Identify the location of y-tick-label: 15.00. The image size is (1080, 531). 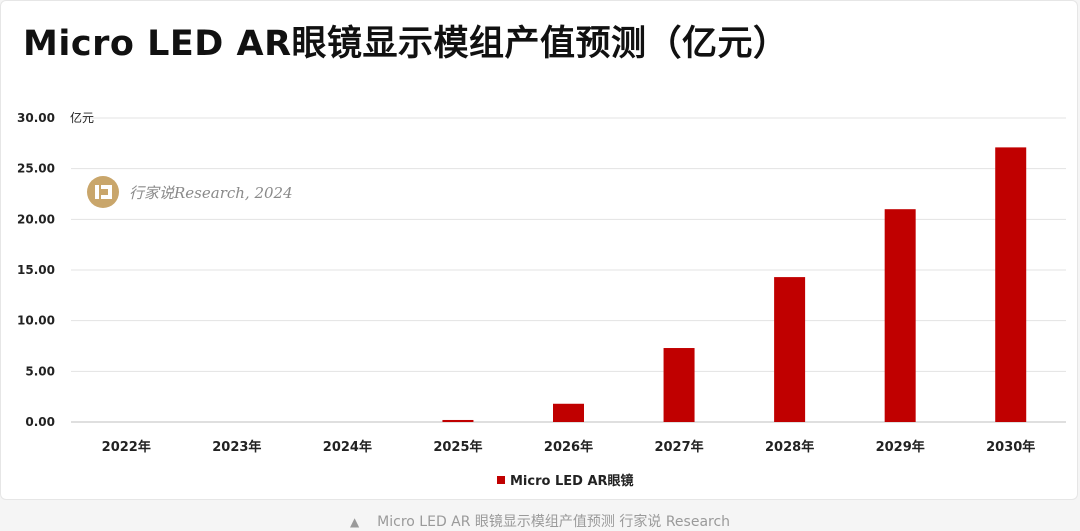
(36, 270).